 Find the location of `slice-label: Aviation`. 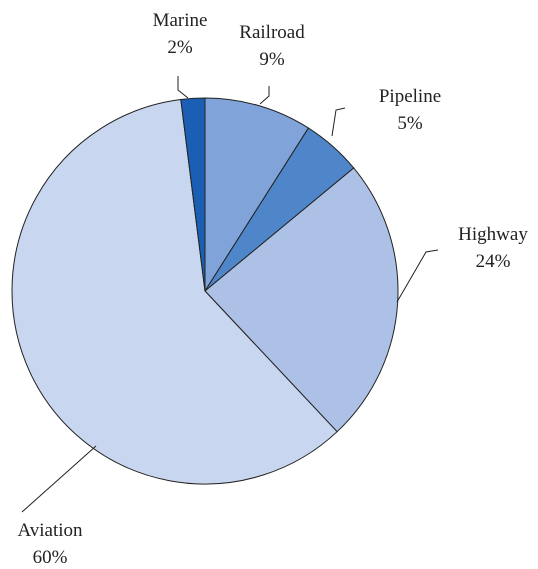

slice-label: Aviation is located at coordinates (50, 530).